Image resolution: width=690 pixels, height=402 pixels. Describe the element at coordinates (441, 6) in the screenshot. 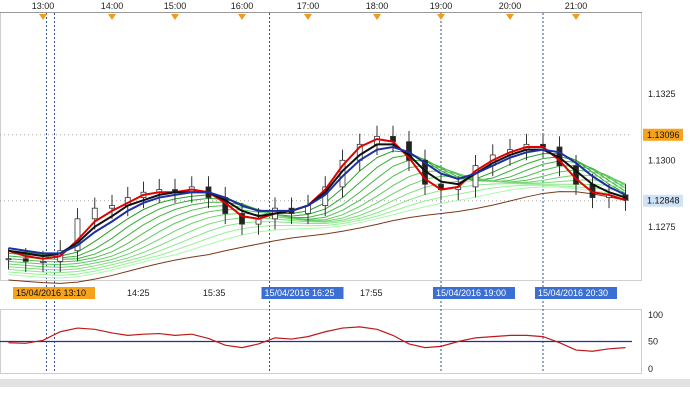

I see `top-time-label: 19:00` at that location.